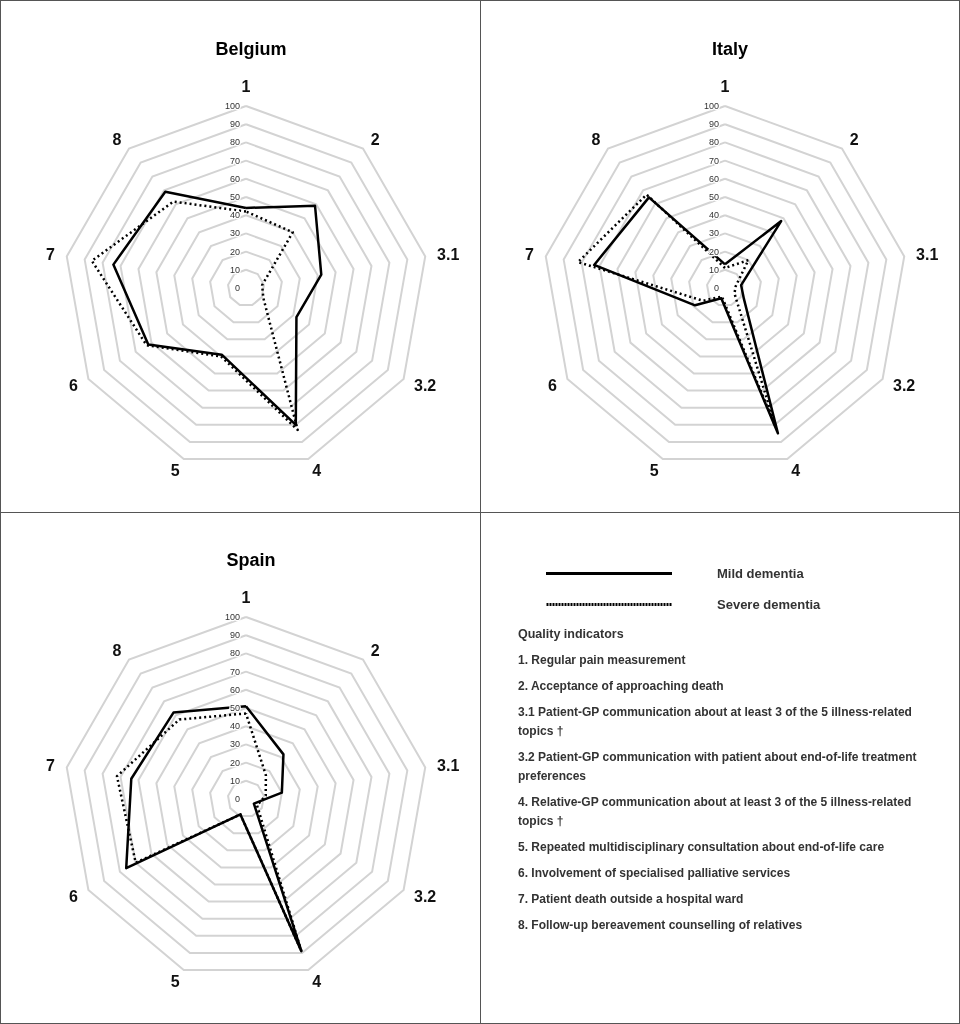 The width and height of the screenshot is (960, 1024). I want to click on text: Mild dementia, so click(761, 573).